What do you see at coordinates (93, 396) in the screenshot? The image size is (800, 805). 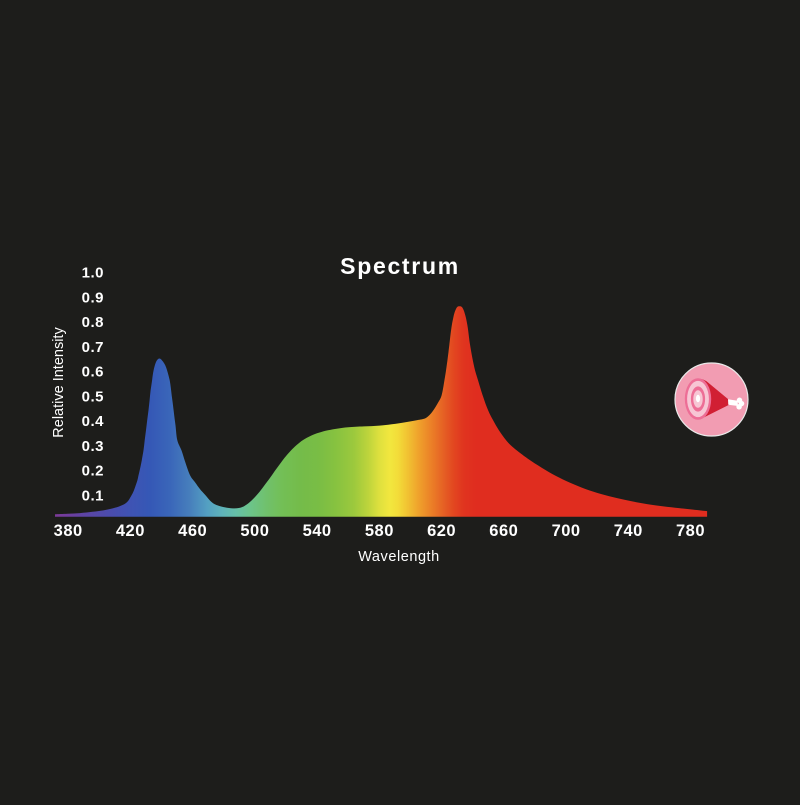 I see `svg-text: 0.5` at bounding box center [93, 396].